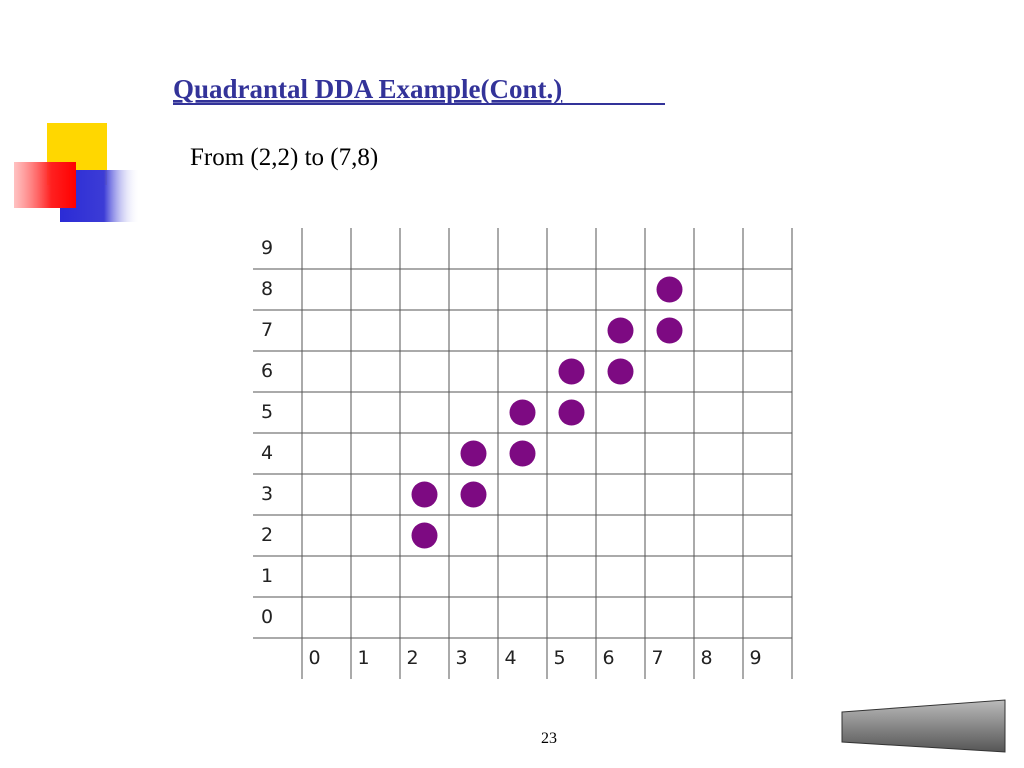  Describe the element at coordinates (560, 658) in the screenshot. I see `col-label: 5` at that location.